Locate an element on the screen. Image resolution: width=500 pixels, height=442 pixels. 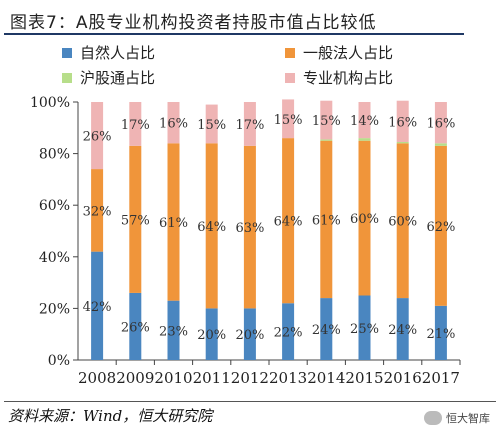
data-label-2017-series-0: 21% is located at coordinates (440, 334).